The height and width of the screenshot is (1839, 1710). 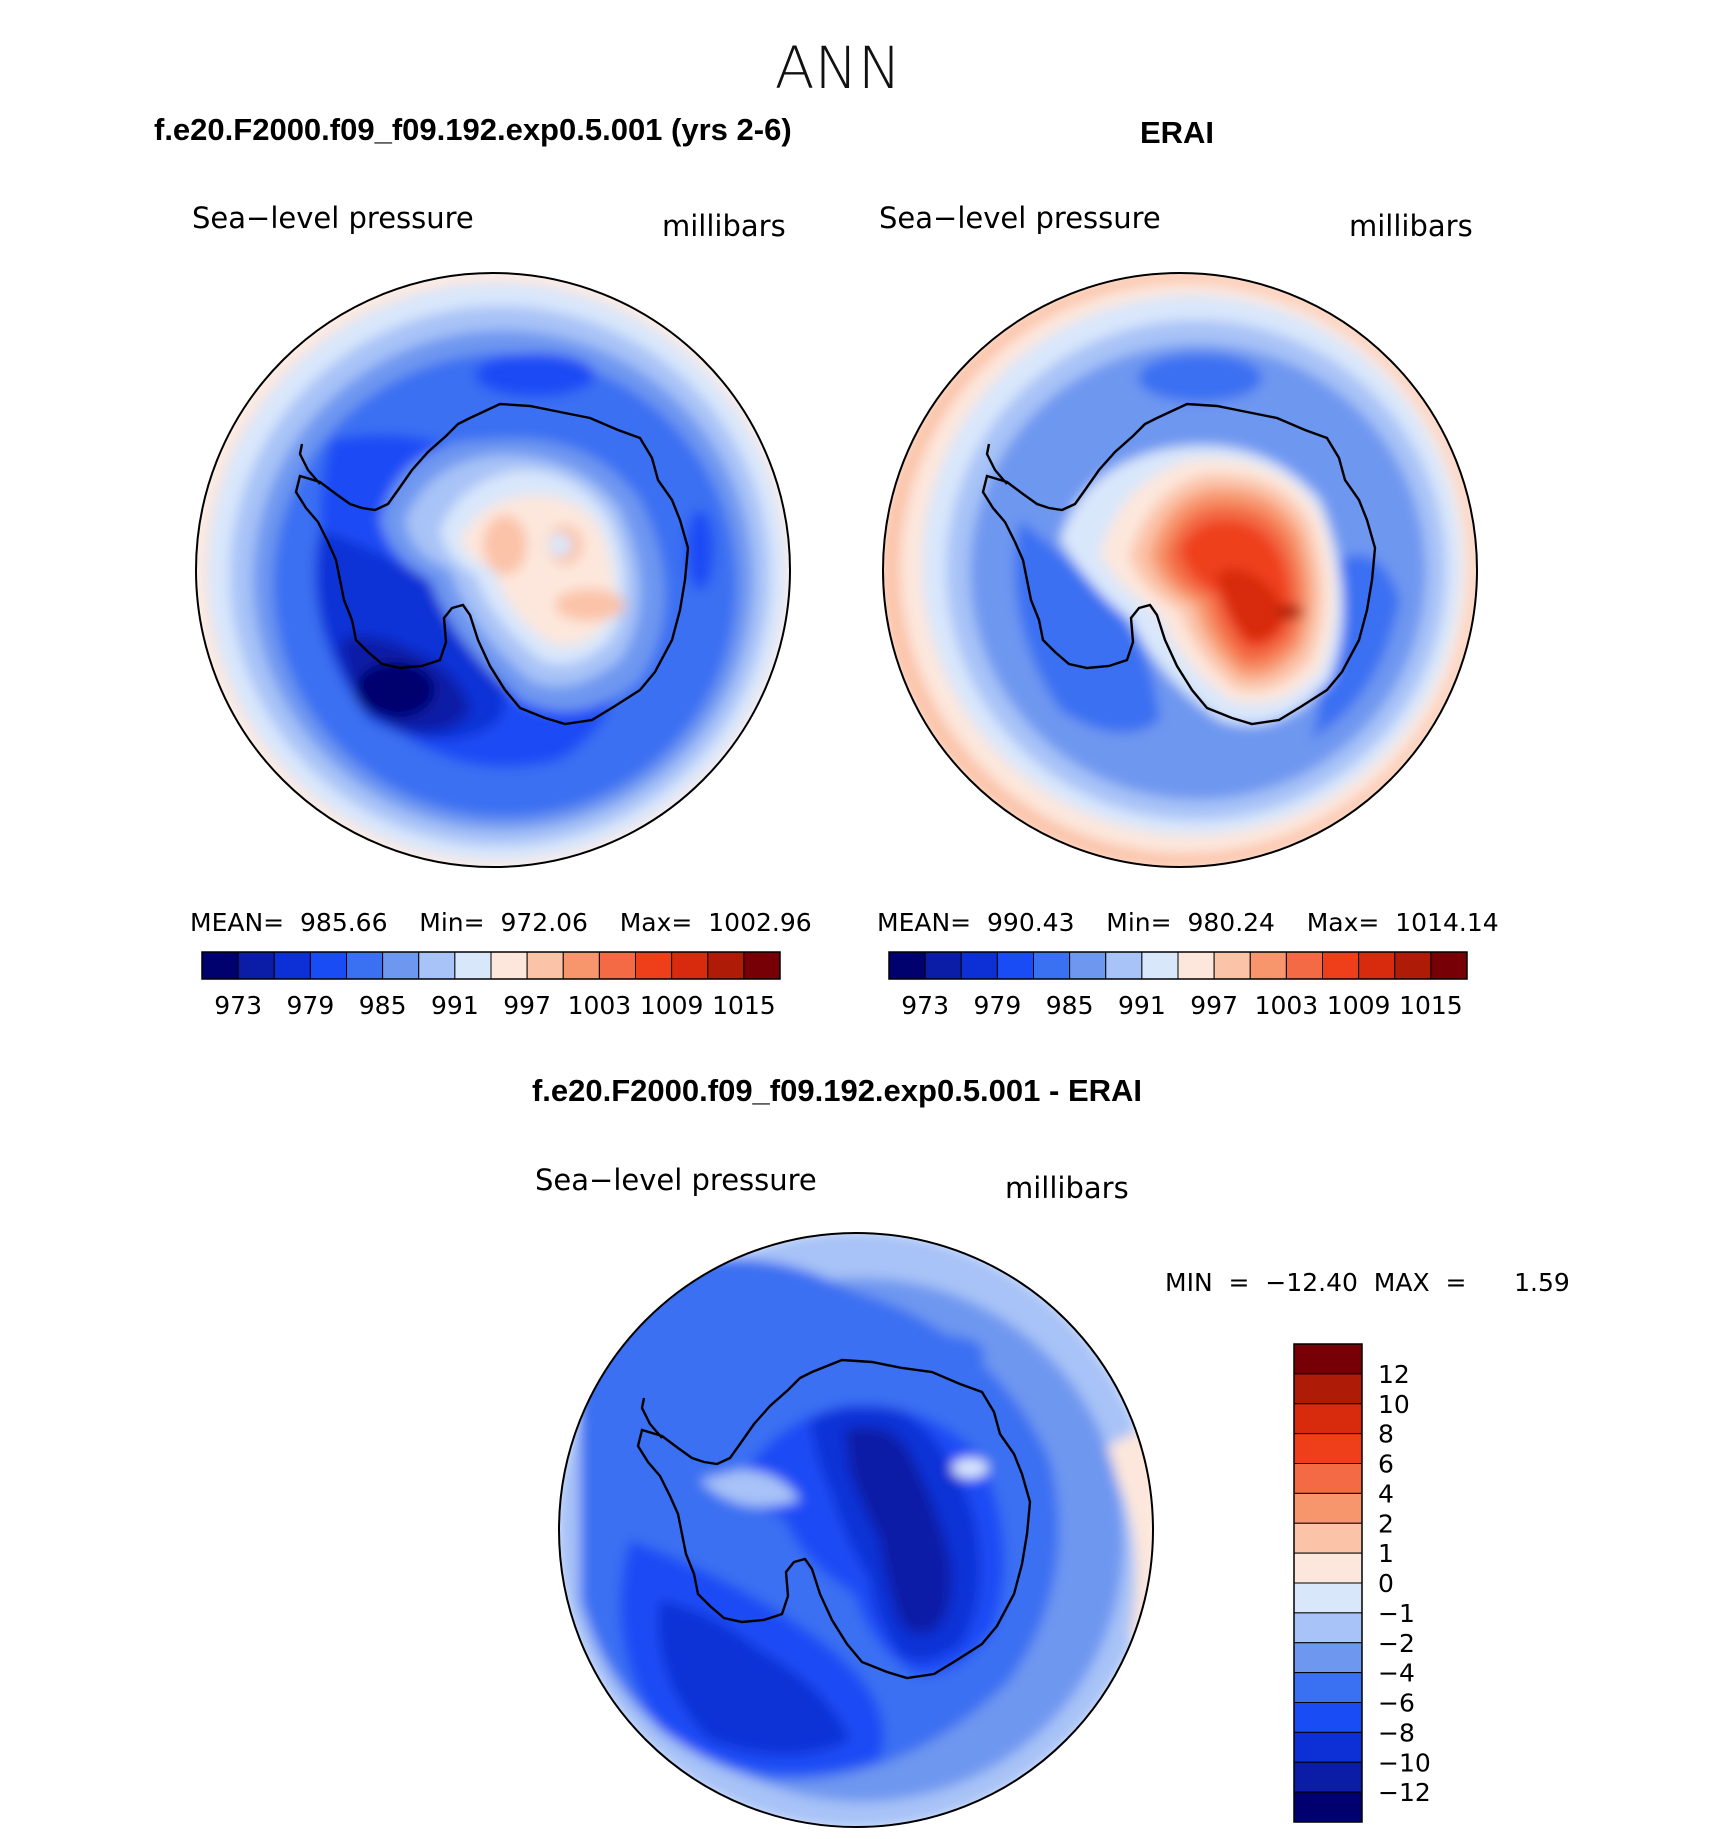 I want to click on panel-model-coastline, so click(x=492, y=564).